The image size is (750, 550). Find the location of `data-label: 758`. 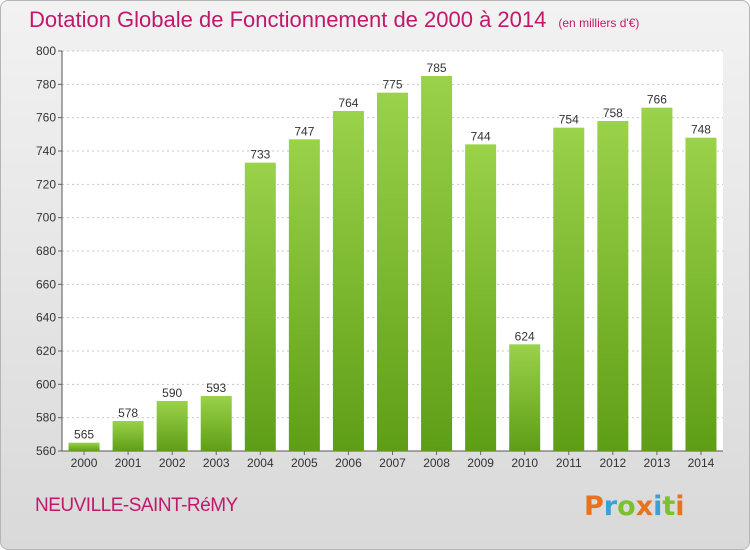

data-label: 758 is located at coordinates (613, 113).